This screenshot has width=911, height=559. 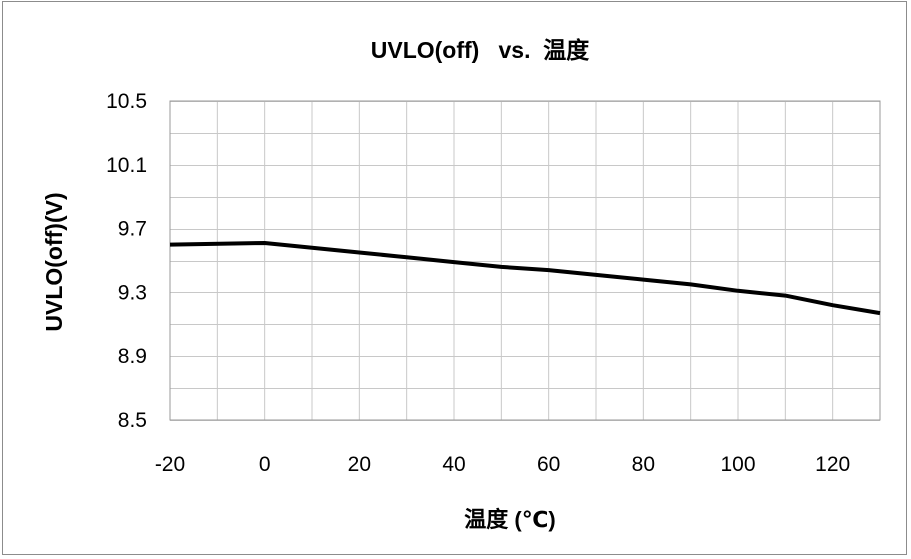 What do you see at coordinates (265, 464) in the screenshot?
I see `x-tick-label: 0` at bounding box center [265, 464].